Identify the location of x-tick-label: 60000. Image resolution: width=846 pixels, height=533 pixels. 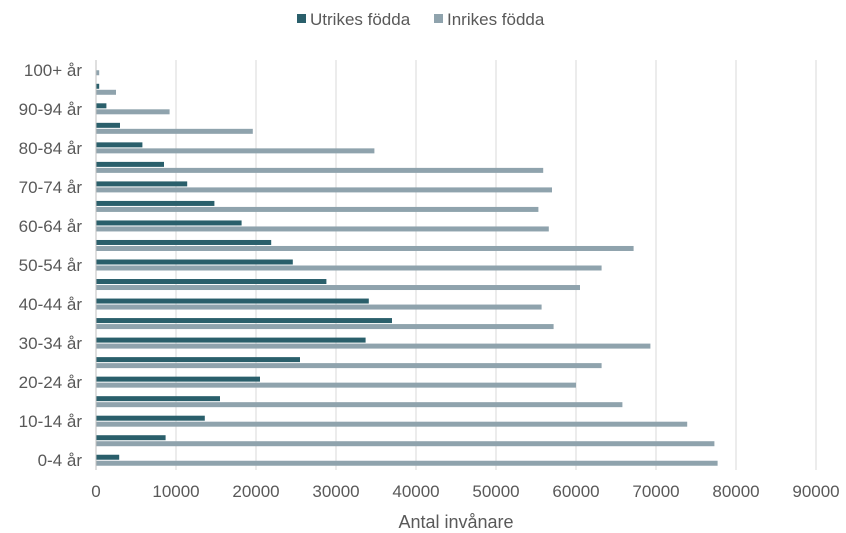
(575, 491).